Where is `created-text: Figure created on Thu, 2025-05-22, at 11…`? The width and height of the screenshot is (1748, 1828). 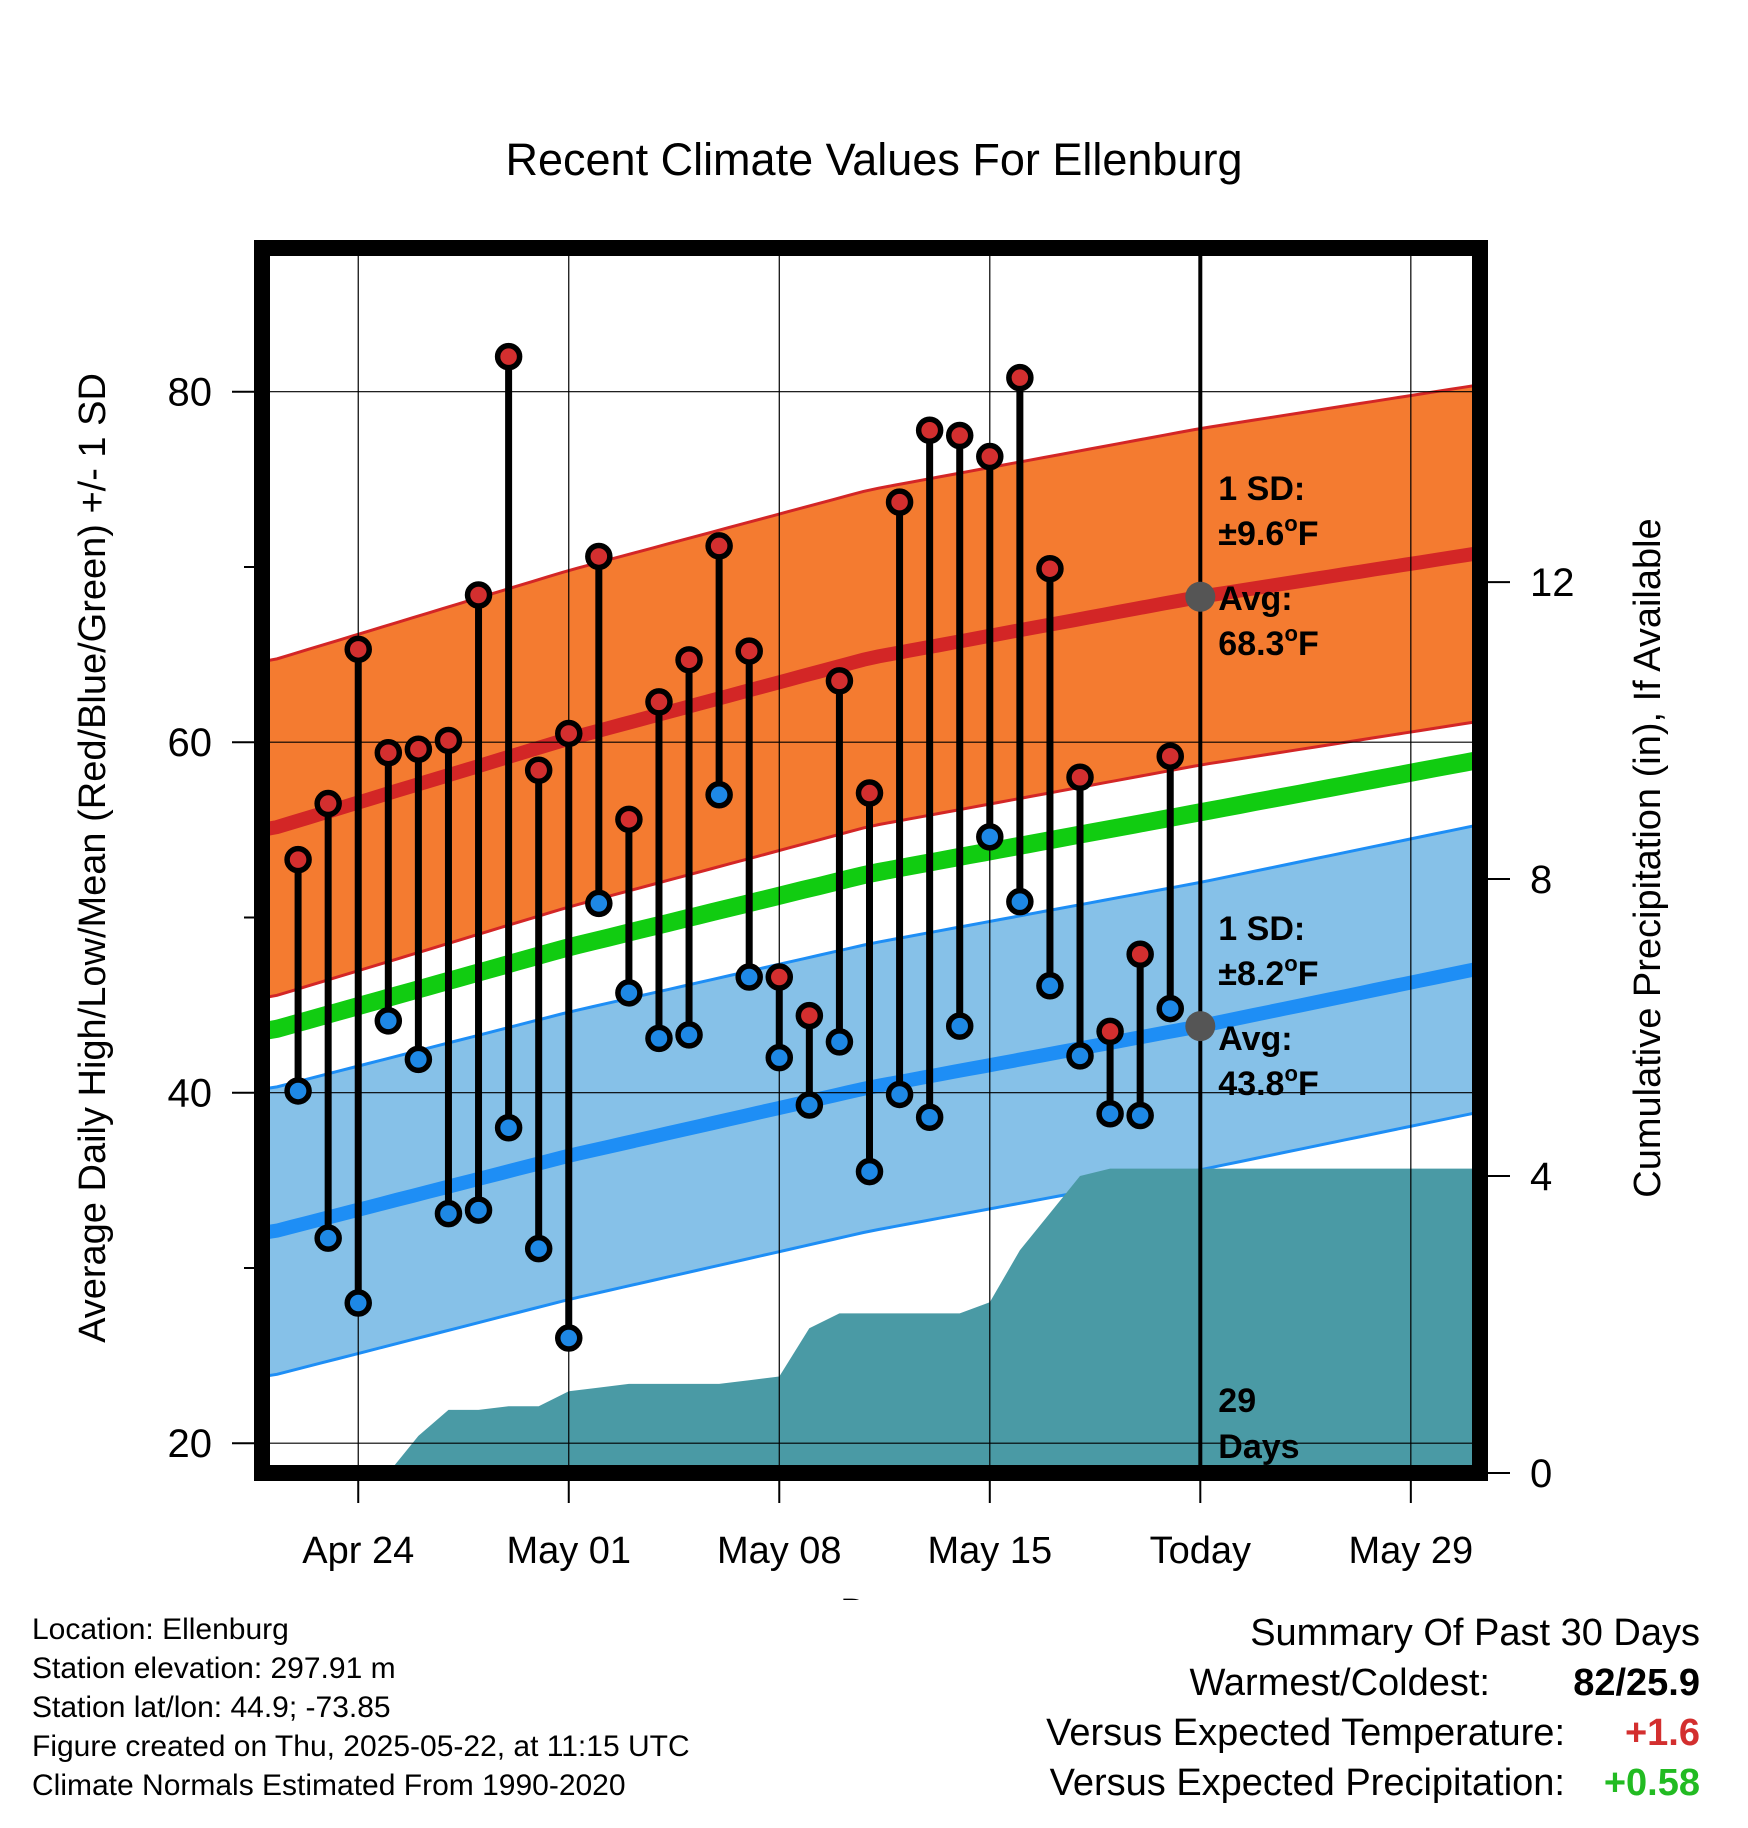 created-text: Figure created on Thu, 2025-05-22, at 11… is located at coordinates (361, 1746).